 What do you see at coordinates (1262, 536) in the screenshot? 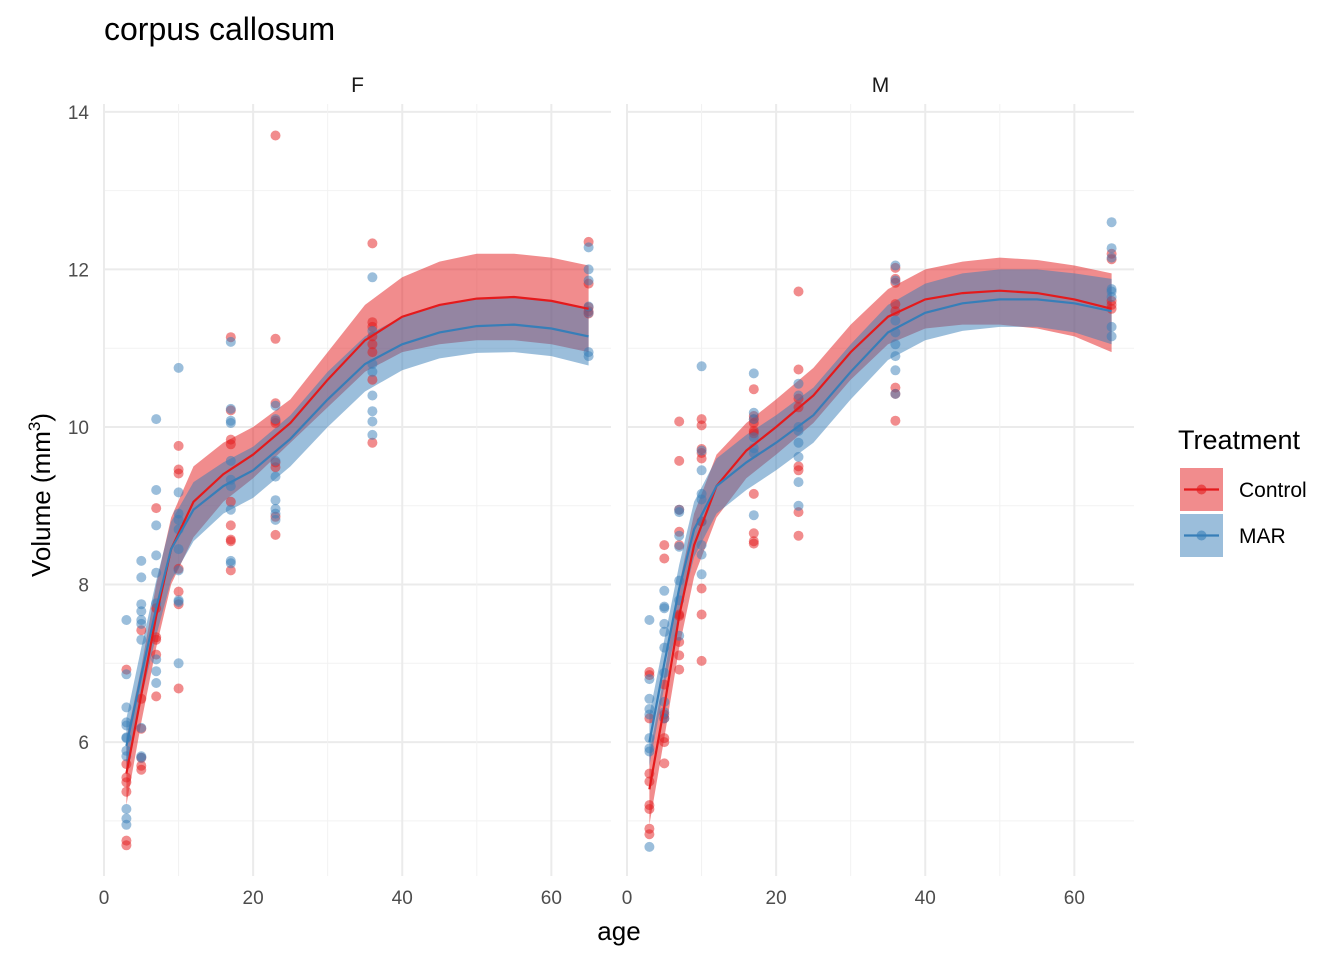
I see `legend-label: MAR` at bounding box center [1262, 536].